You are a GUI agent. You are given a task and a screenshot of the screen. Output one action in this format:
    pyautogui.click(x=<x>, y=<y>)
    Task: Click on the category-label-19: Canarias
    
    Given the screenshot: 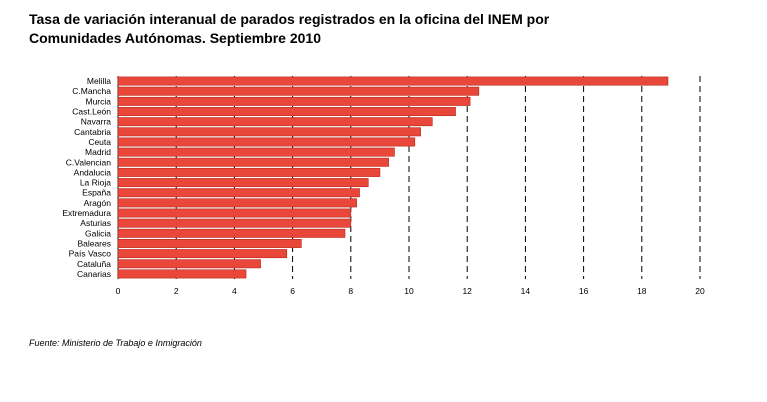 What is the action you would take?
    pyautogui.click(x=94, y=274)
    